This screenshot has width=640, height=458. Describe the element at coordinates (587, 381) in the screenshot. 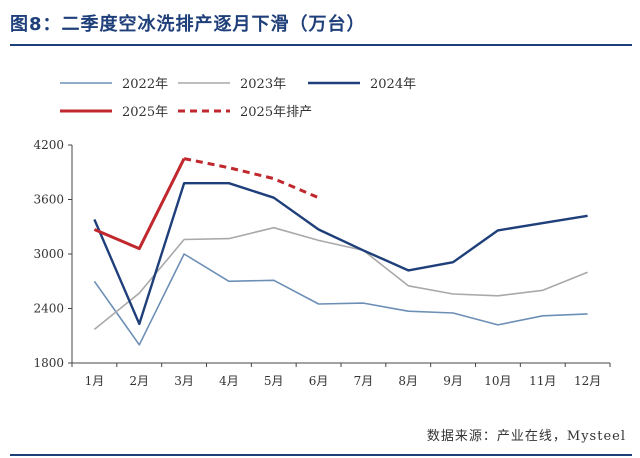

I see `x-tick-label: 12月` at that location.